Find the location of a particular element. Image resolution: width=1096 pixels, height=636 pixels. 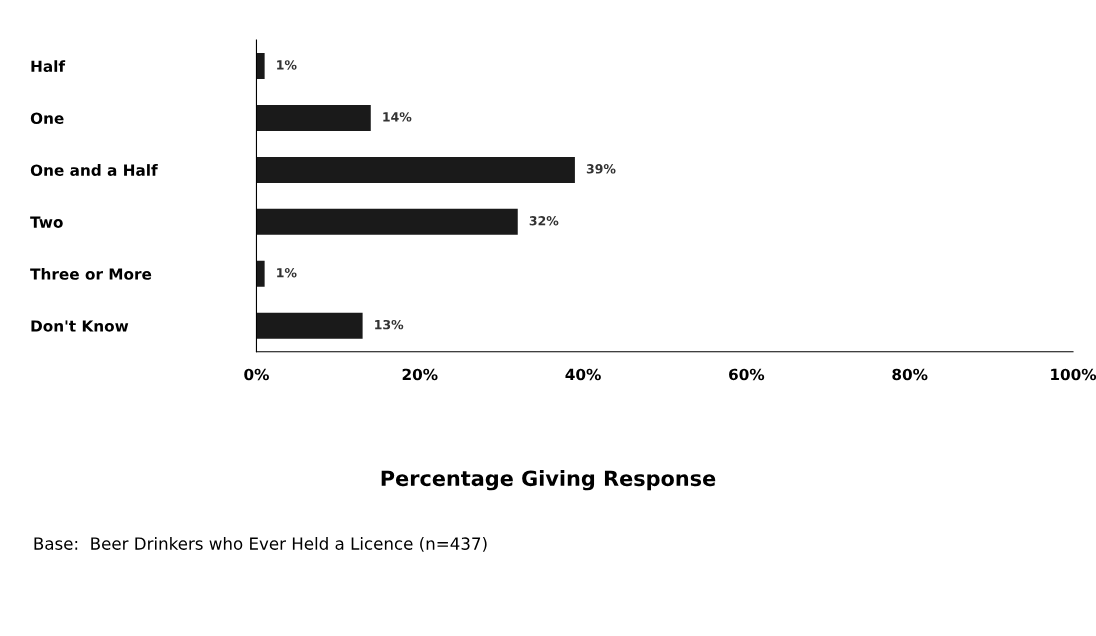

x-tick-label: 40% is located at coordinates (583, 374).